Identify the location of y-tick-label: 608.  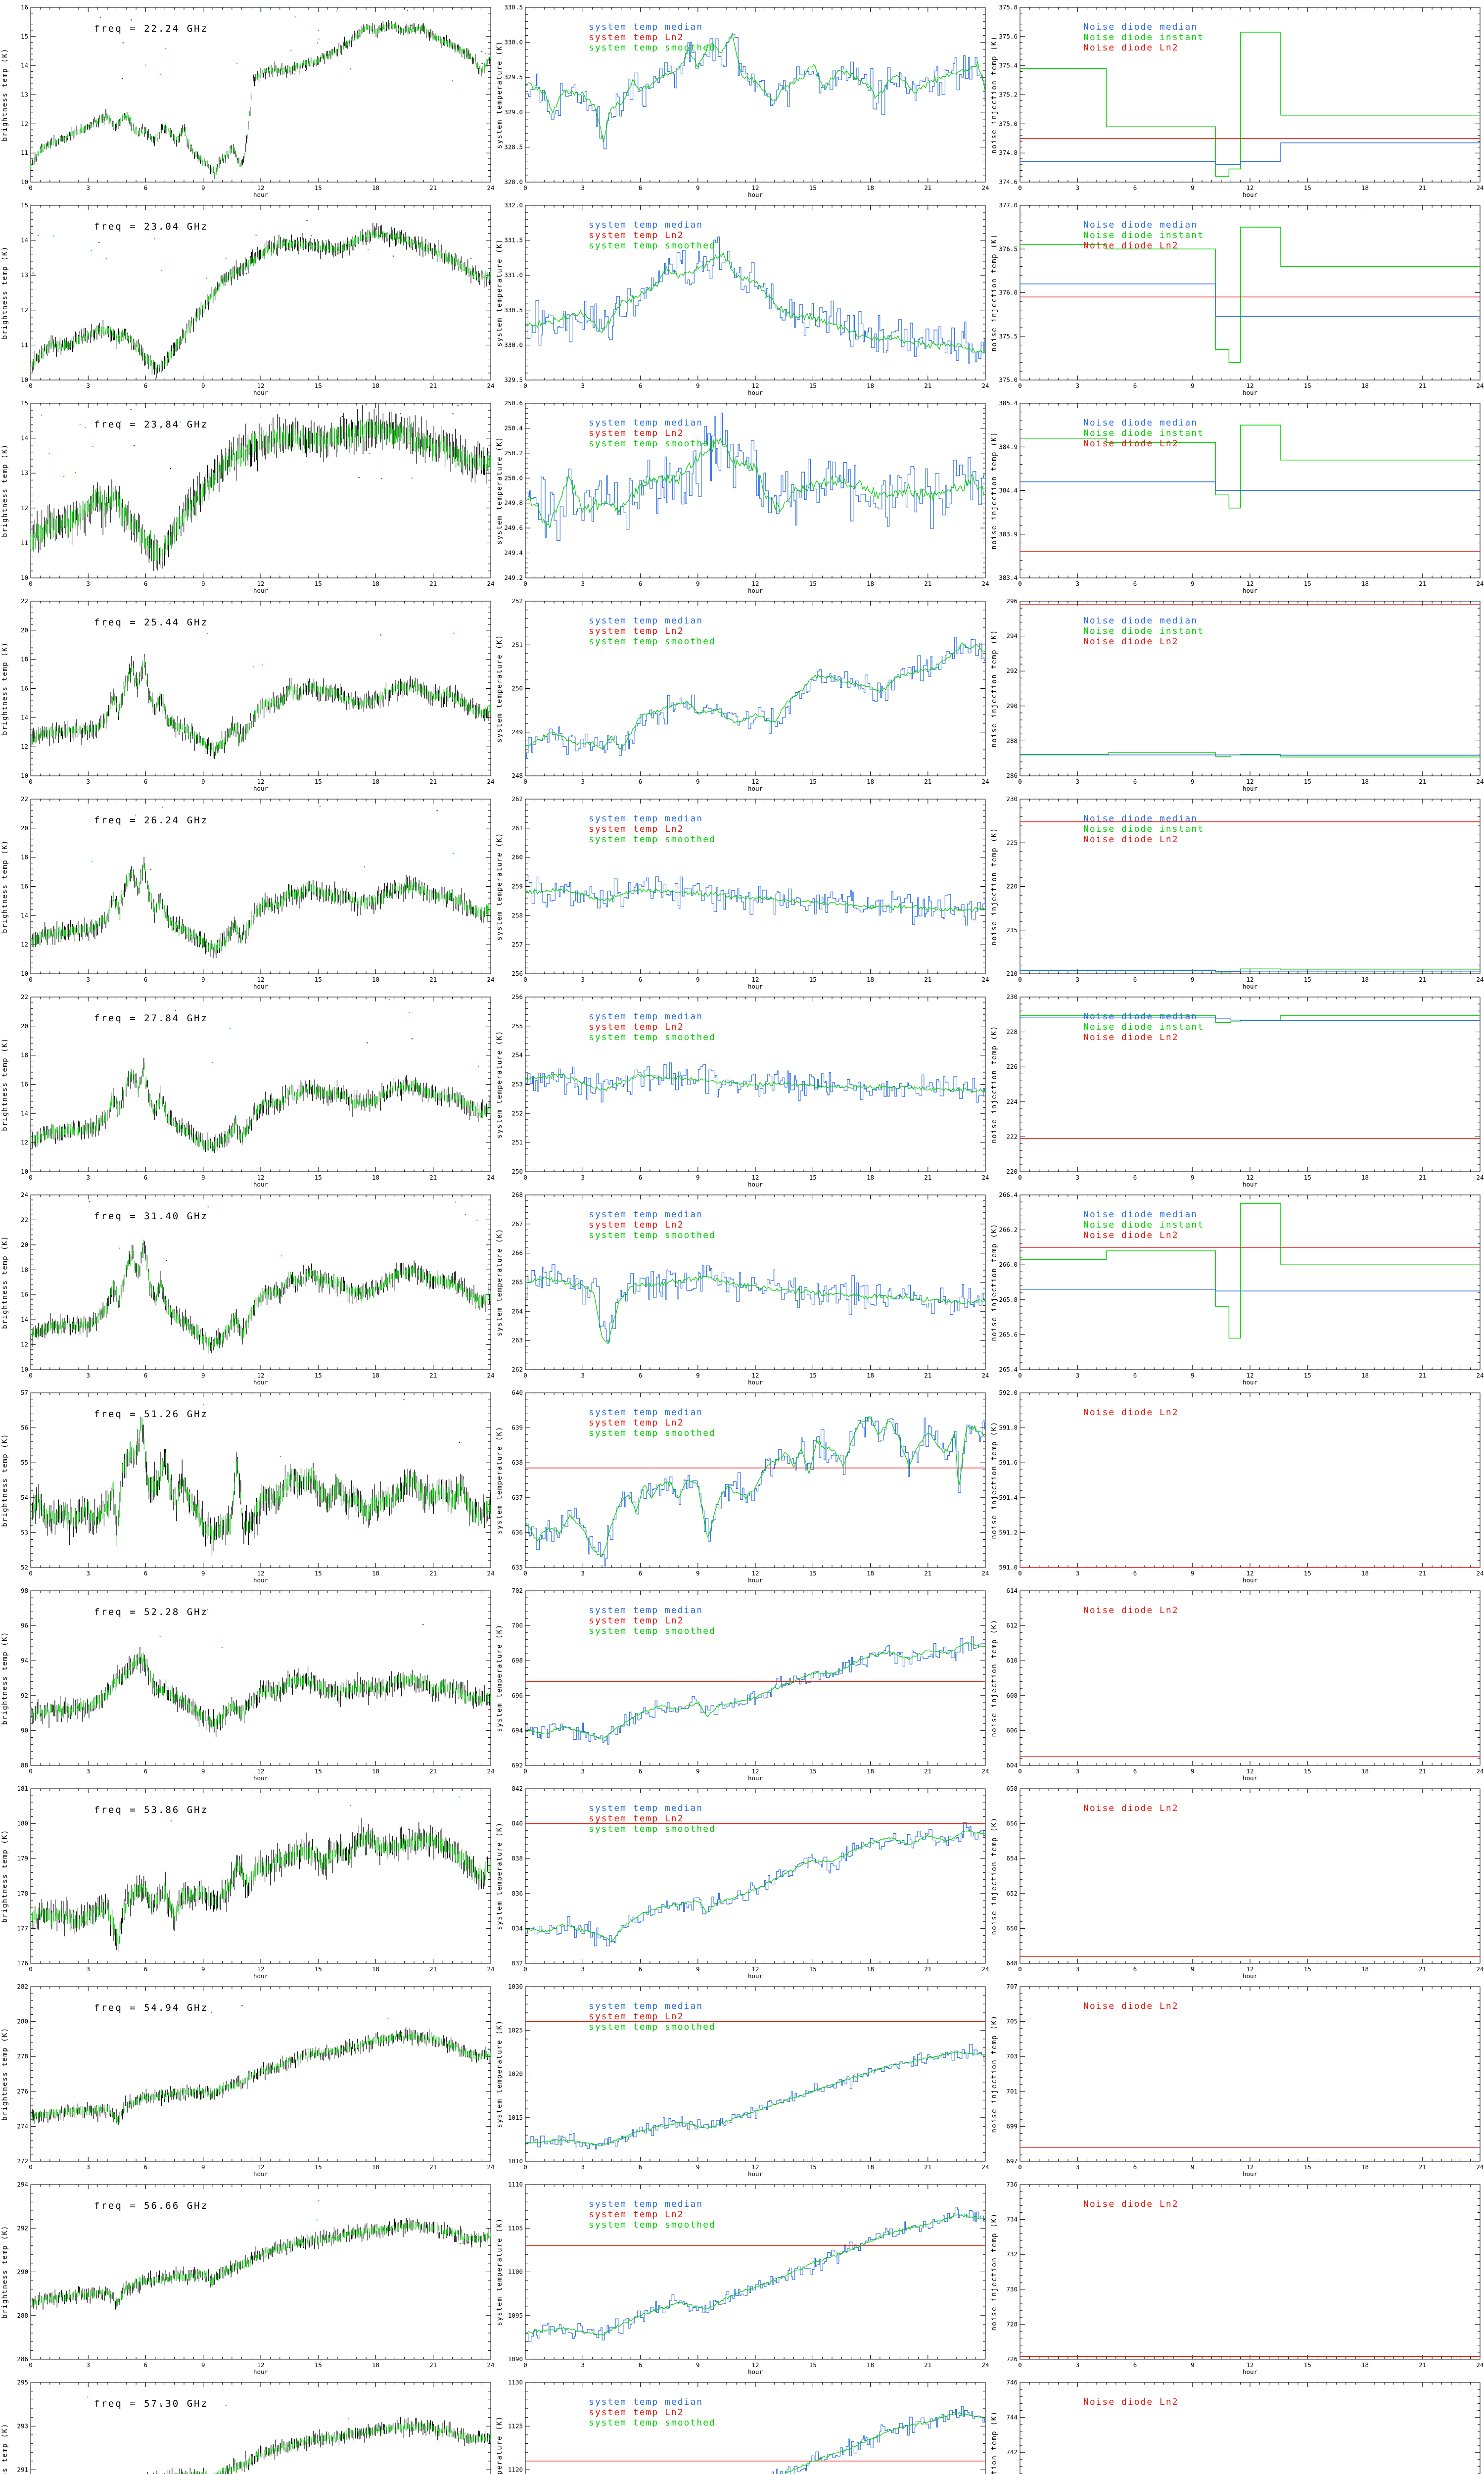
(1012, 1696).